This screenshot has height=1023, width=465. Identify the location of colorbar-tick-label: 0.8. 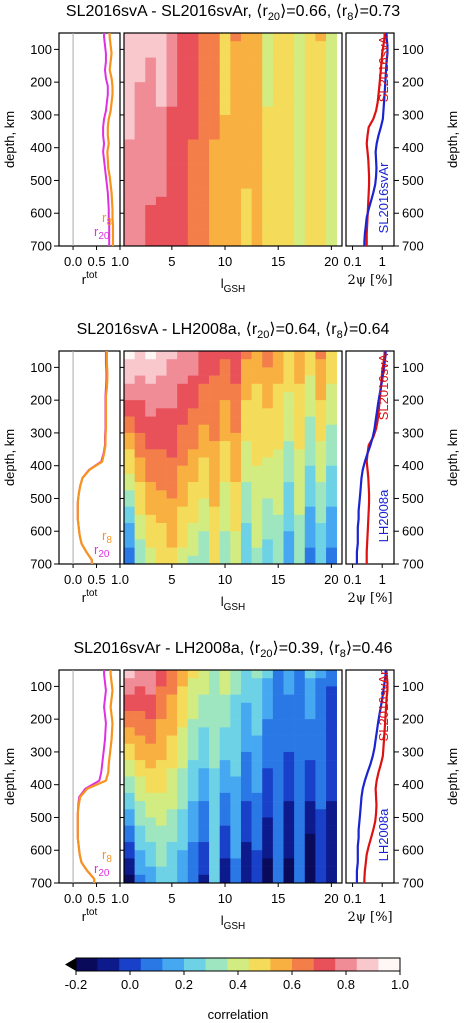
(346, 984).